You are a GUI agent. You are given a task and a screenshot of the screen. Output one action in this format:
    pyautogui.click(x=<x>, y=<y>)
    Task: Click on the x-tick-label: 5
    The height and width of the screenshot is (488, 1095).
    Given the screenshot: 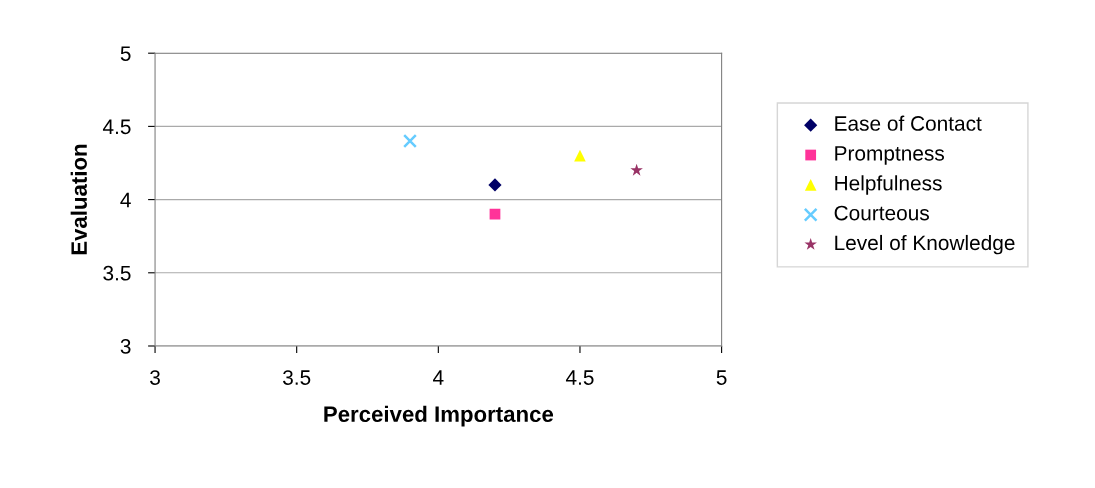 What is the action you would take?
    pyautogui.click(x=721, y=377)
    